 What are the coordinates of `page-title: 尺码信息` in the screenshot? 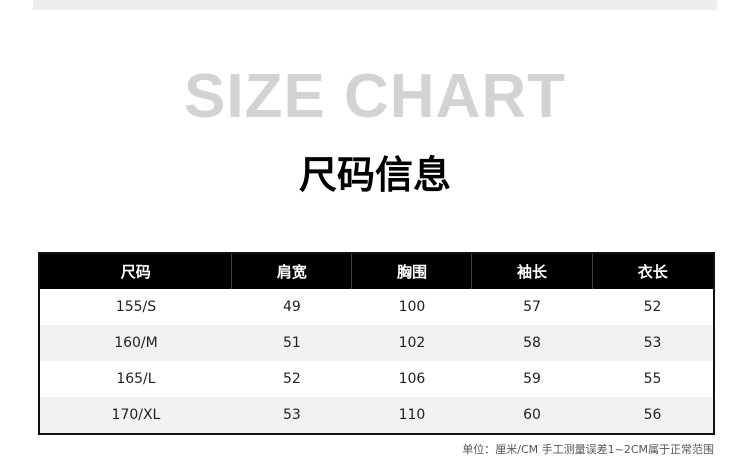 It's located at (374, 175).